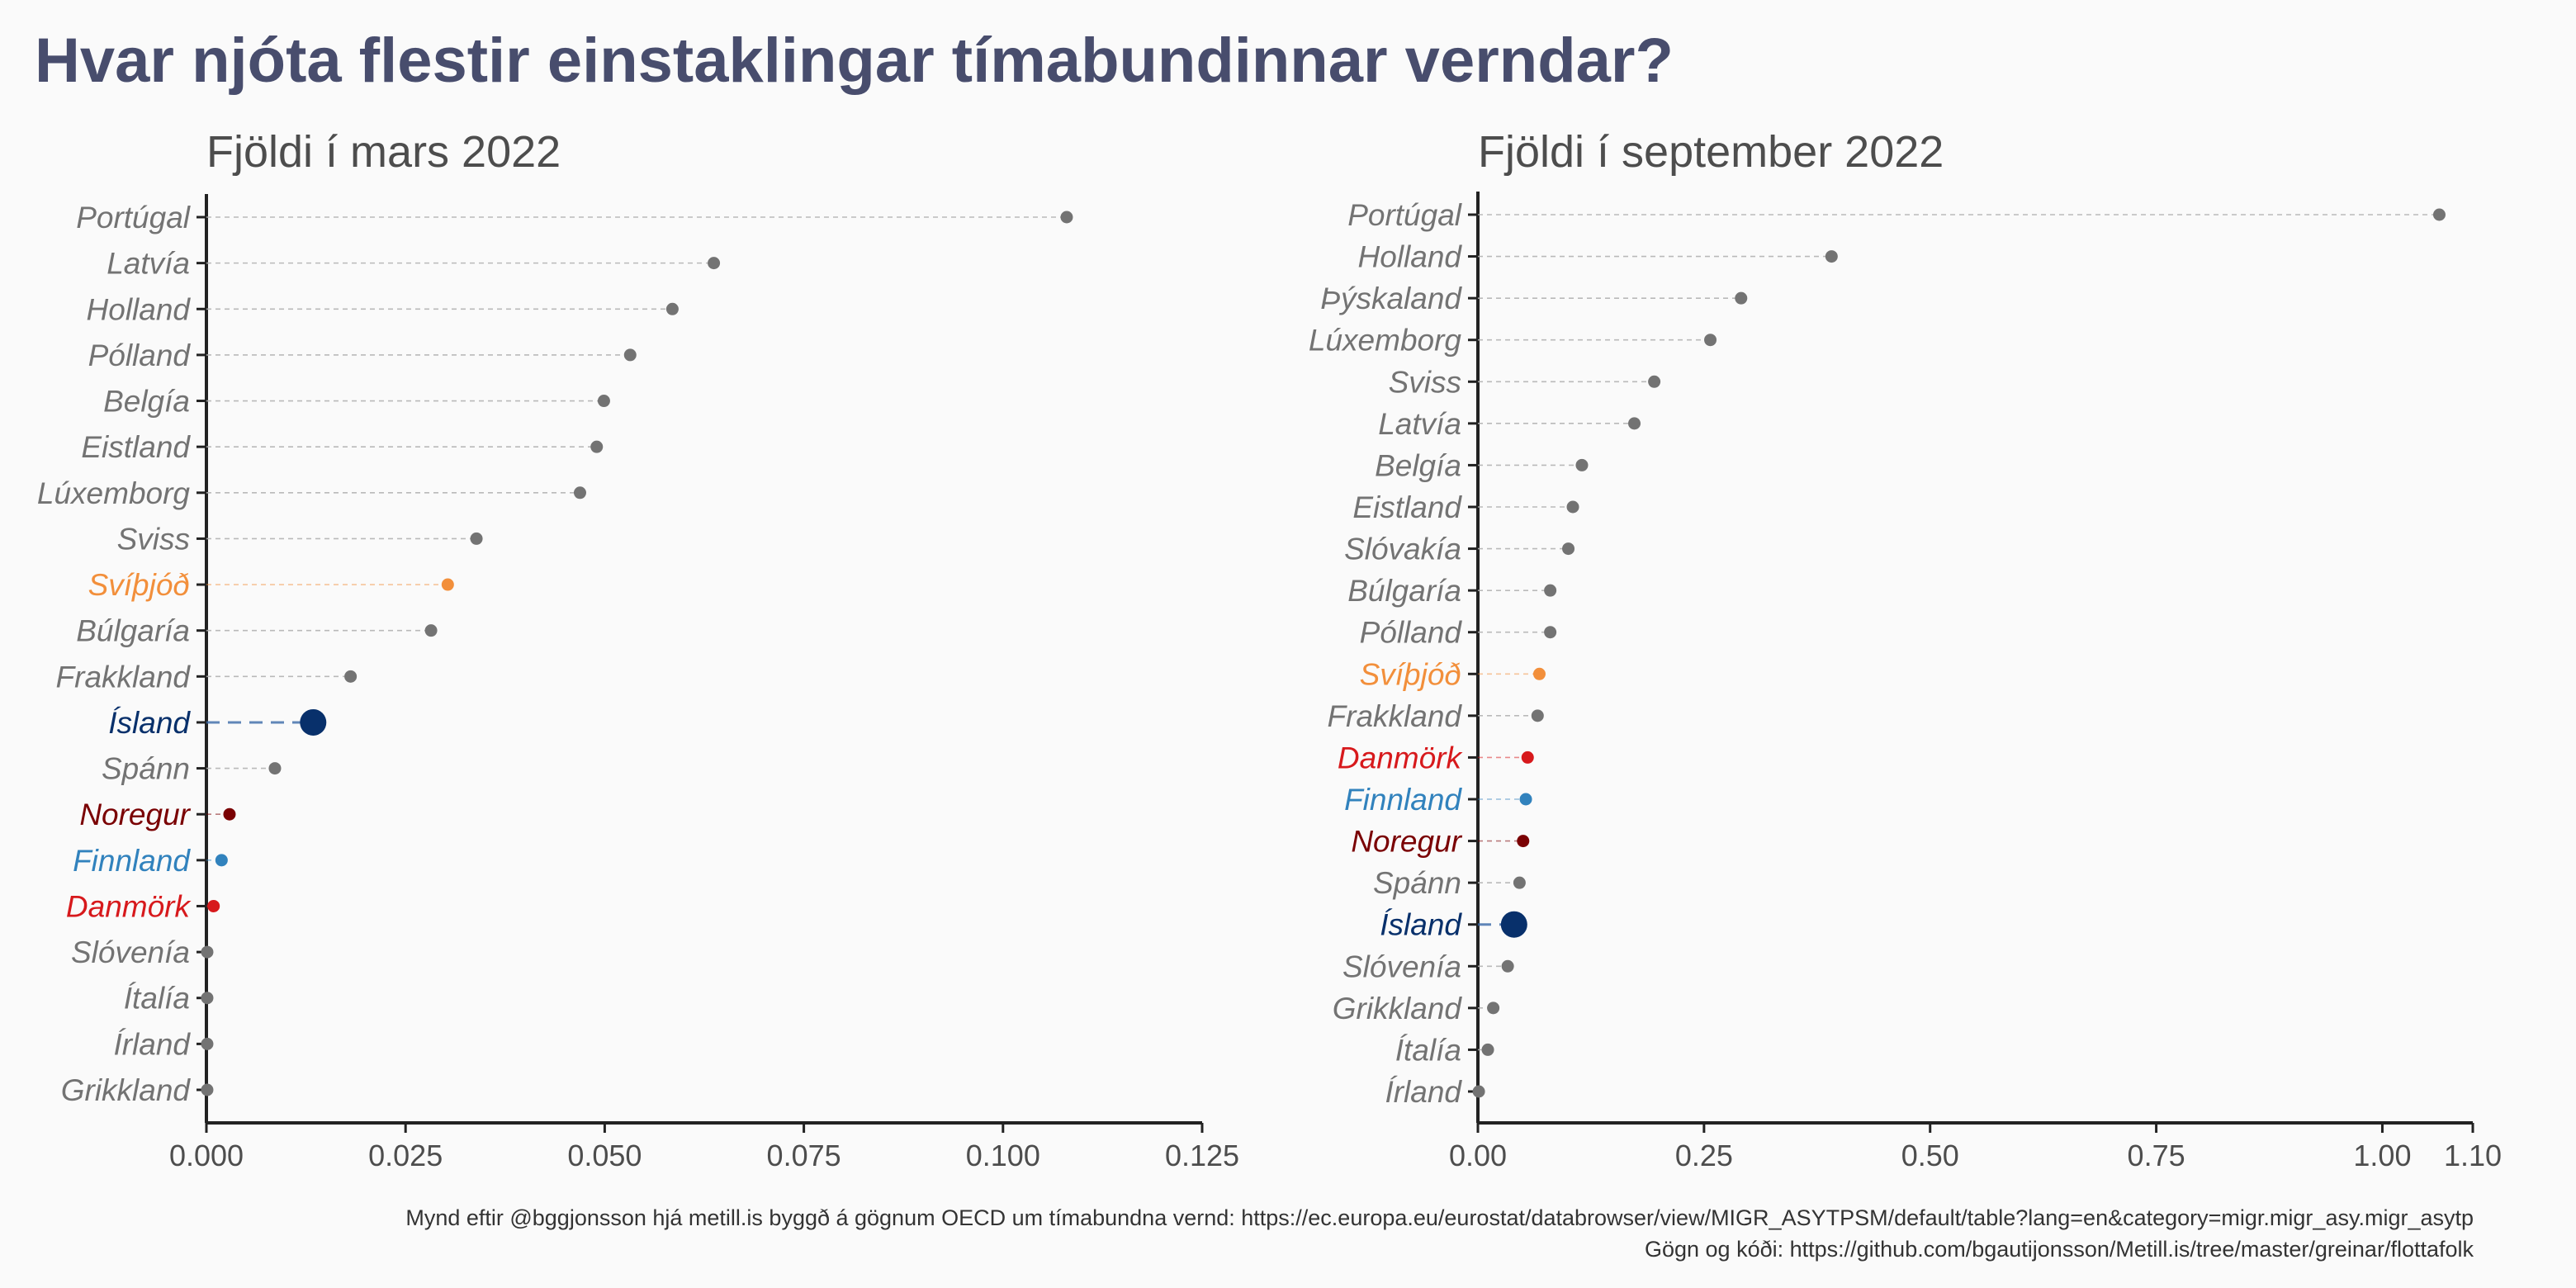 The height and width of the screenshot is (1288, 2576). I want to click on panel-2-point-thyskaland, so click(1741, 298).